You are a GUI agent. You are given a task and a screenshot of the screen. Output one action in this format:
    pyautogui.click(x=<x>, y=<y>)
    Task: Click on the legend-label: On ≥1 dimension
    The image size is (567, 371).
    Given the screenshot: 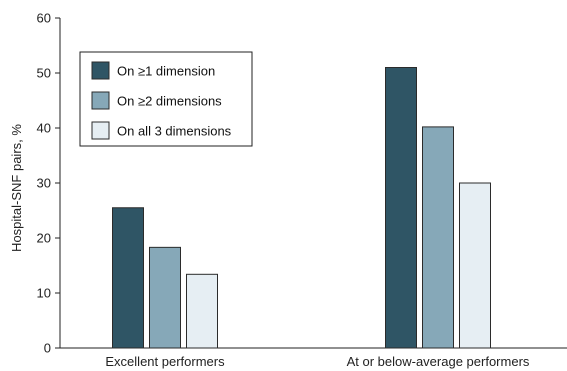 What is the action you would take?
    pyautogui.click(x=166, y=71)
    